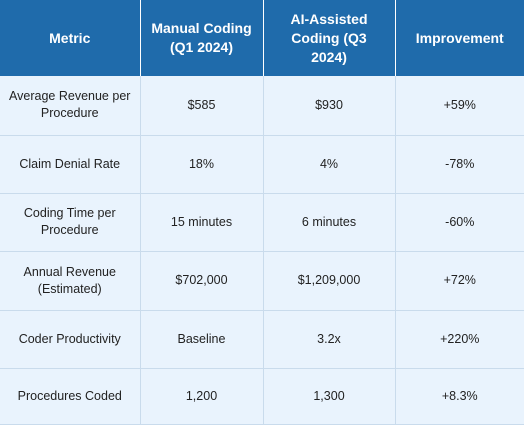 This screenshot has height=425, width=524. Describe the element at coordinates (202, 281) in the screenshot. I see `manual-value-cell: $702,000` at that location.